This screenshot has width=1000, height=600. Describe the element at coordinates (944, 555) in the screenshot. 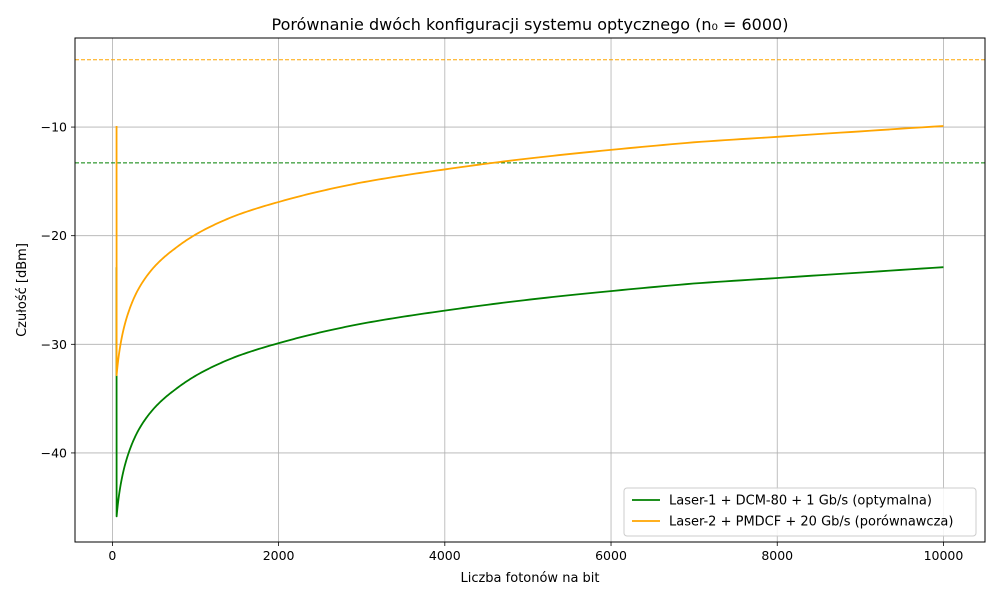

I see `x-tick-label: 10000` at that location.